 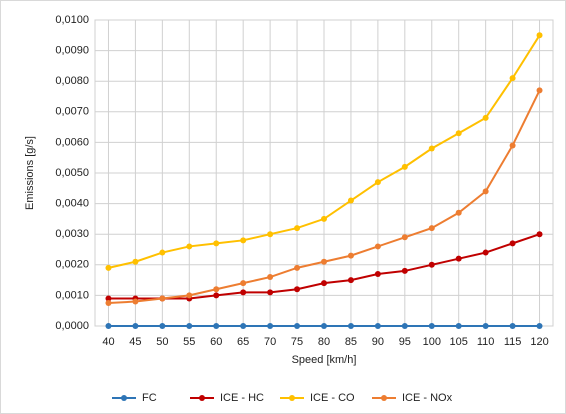 I want to click on x-tick-label: 90, so click(x=378, y=342).